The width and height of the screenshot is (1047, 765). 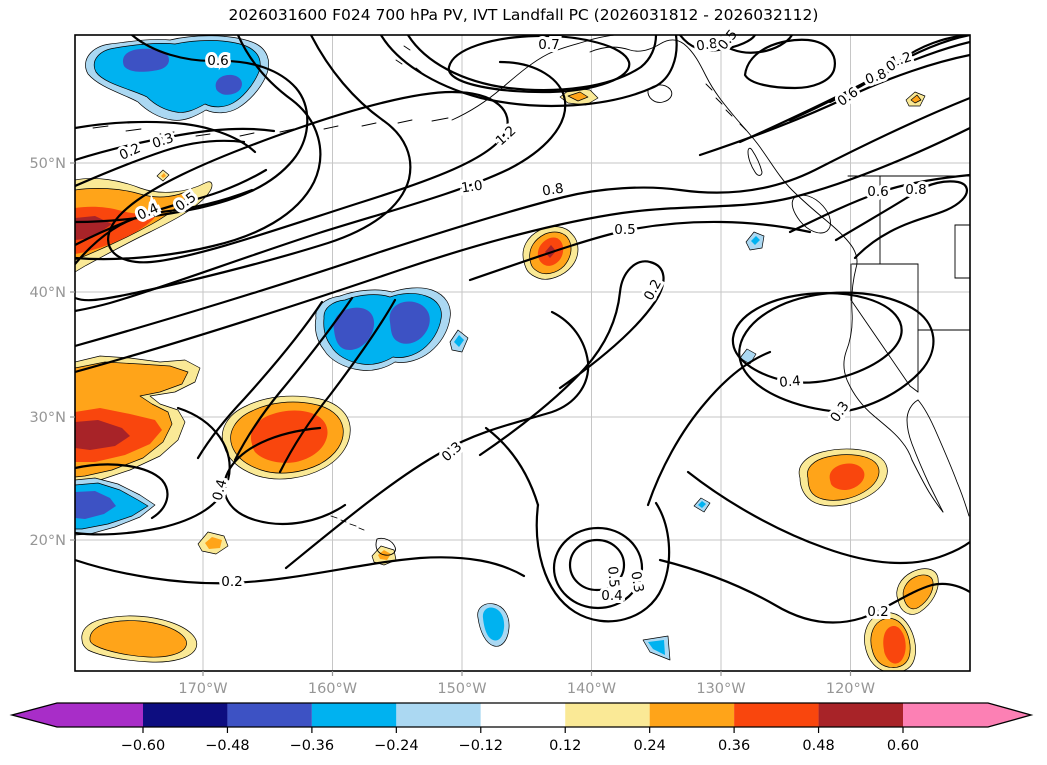 I want to click on contour-label: 0.8, so click(x=915, y=190).